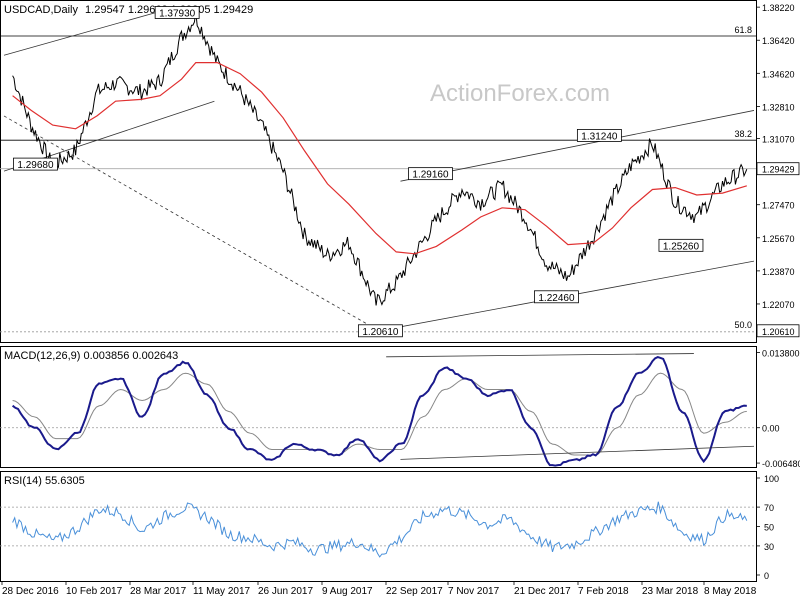 Image resolution: width=800 pixels, height=600 pixels. I want to click on price-tick-label: 1.29429, so click(778, 170).